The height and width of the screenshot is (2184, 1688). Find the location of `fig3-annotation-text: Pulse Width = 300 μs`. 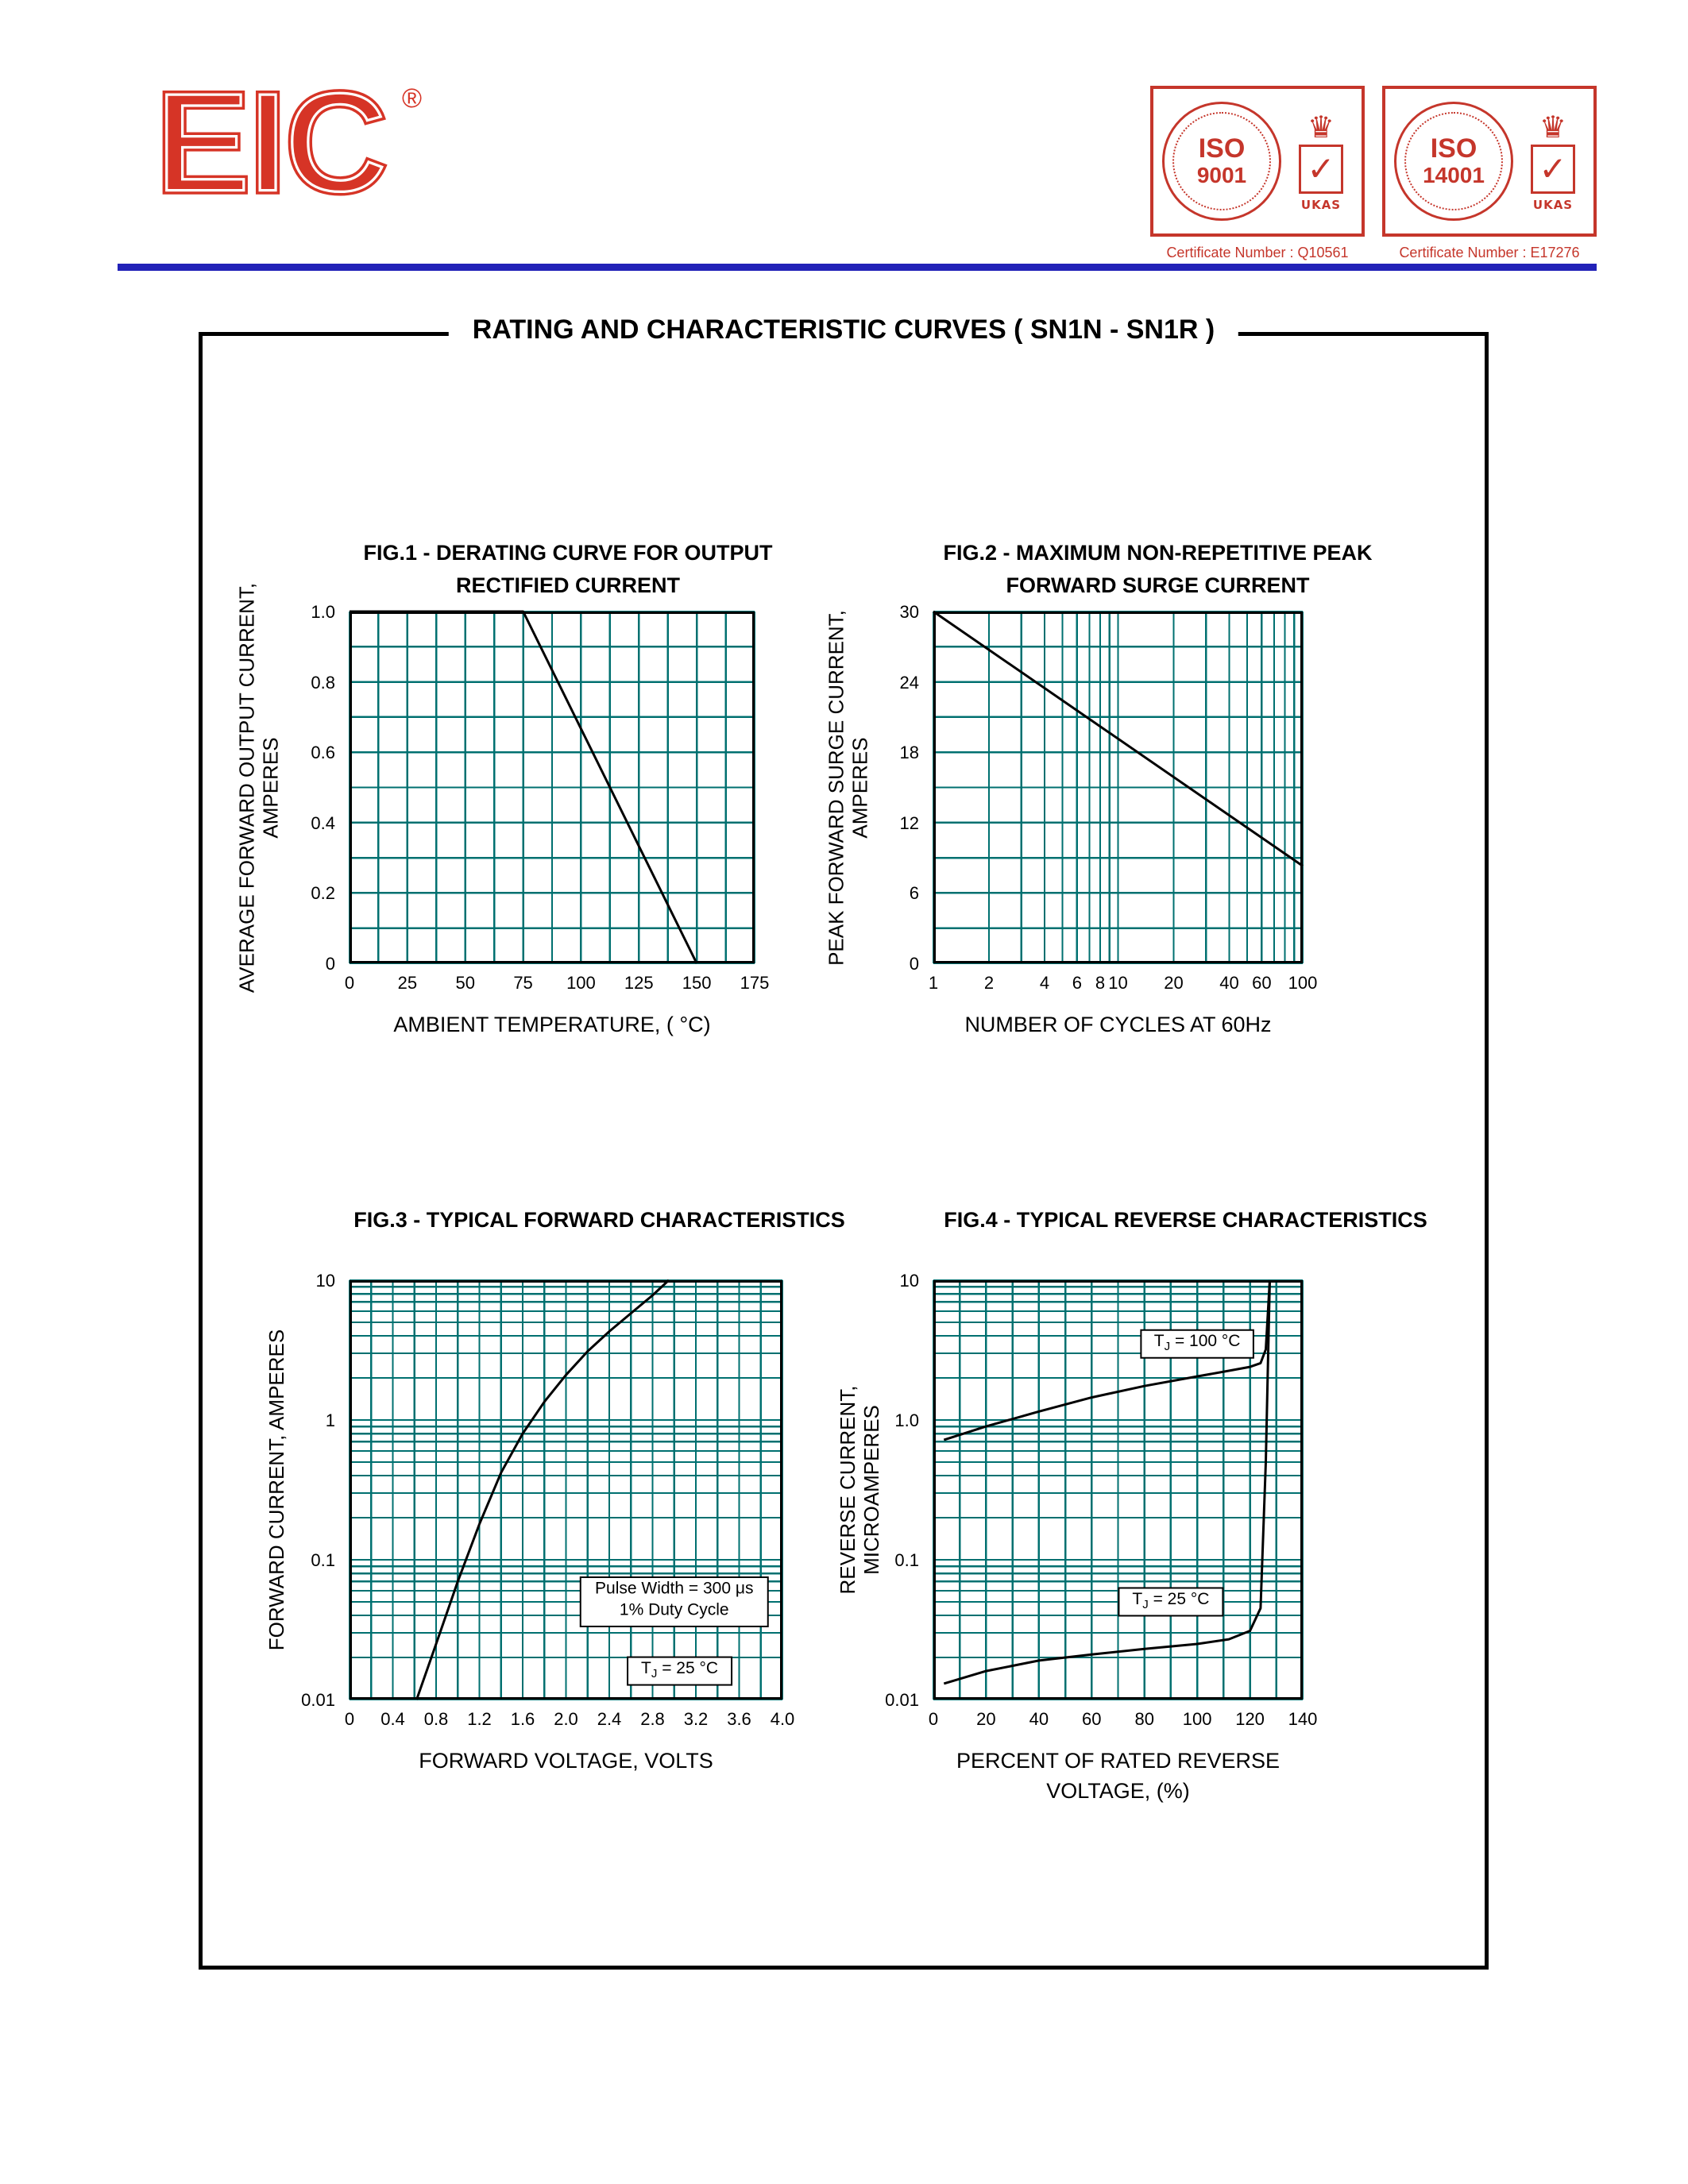

fig3-annotation-text: Pulse Width = 300 μs is located at coordinates (674, 1588).